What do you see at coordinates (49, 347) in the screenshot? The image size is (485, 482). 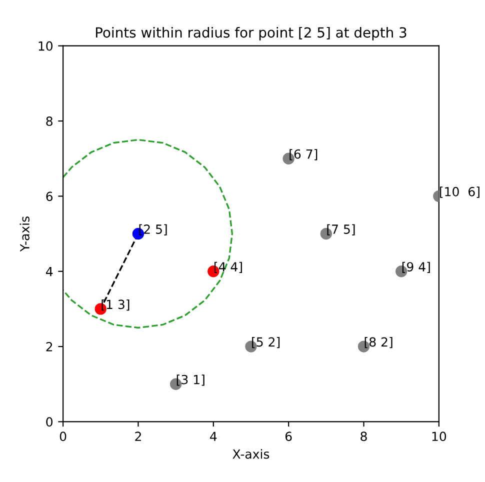 I see `y-tick-label: 2` at bounding box center [49, 347].